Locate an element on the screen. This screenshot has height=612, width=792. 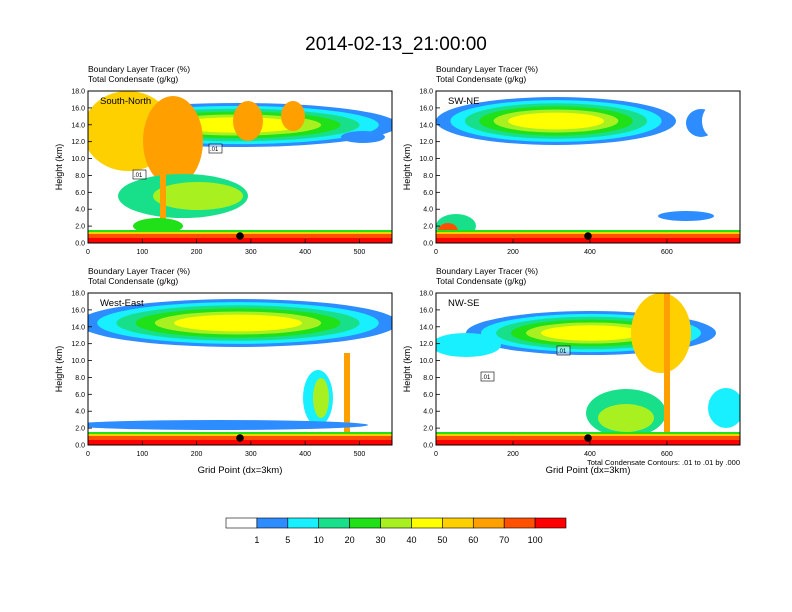
y-tick-label: 16.0 is located at coordinates (78, 310).